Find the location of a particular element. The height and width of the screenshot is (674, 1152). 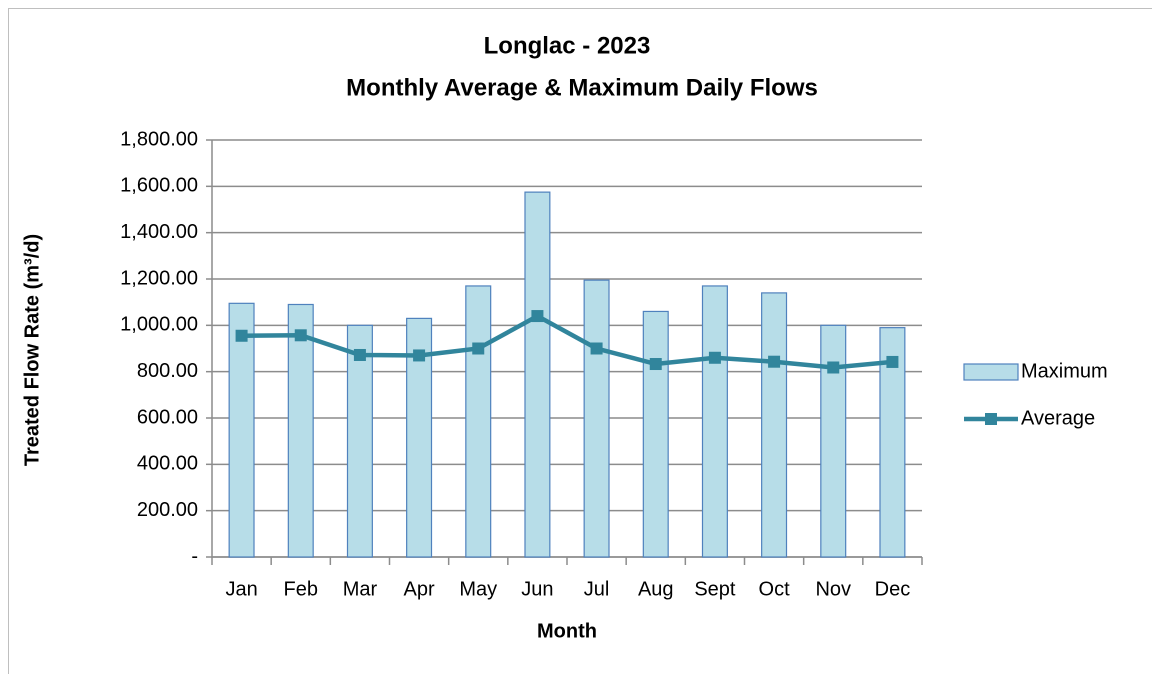

line is located at coordinates (567, 341).